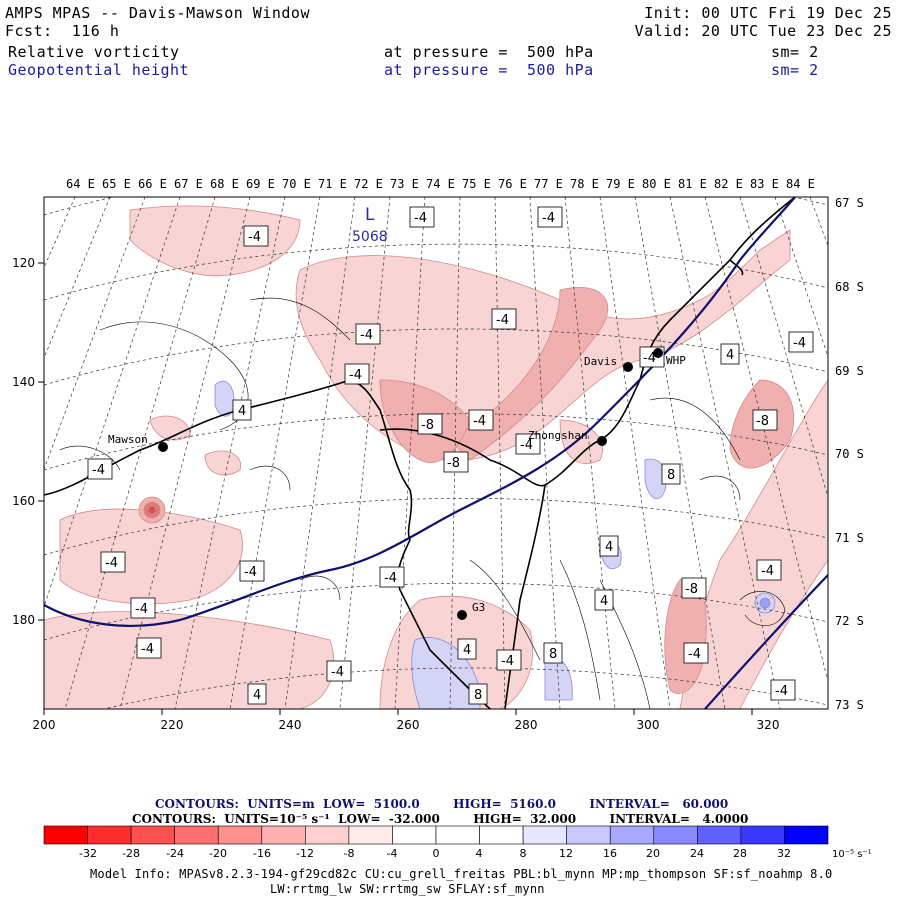 The image size is (900, 900). I want to click on field2-smoothing: sm= 2, so click(795, 70).